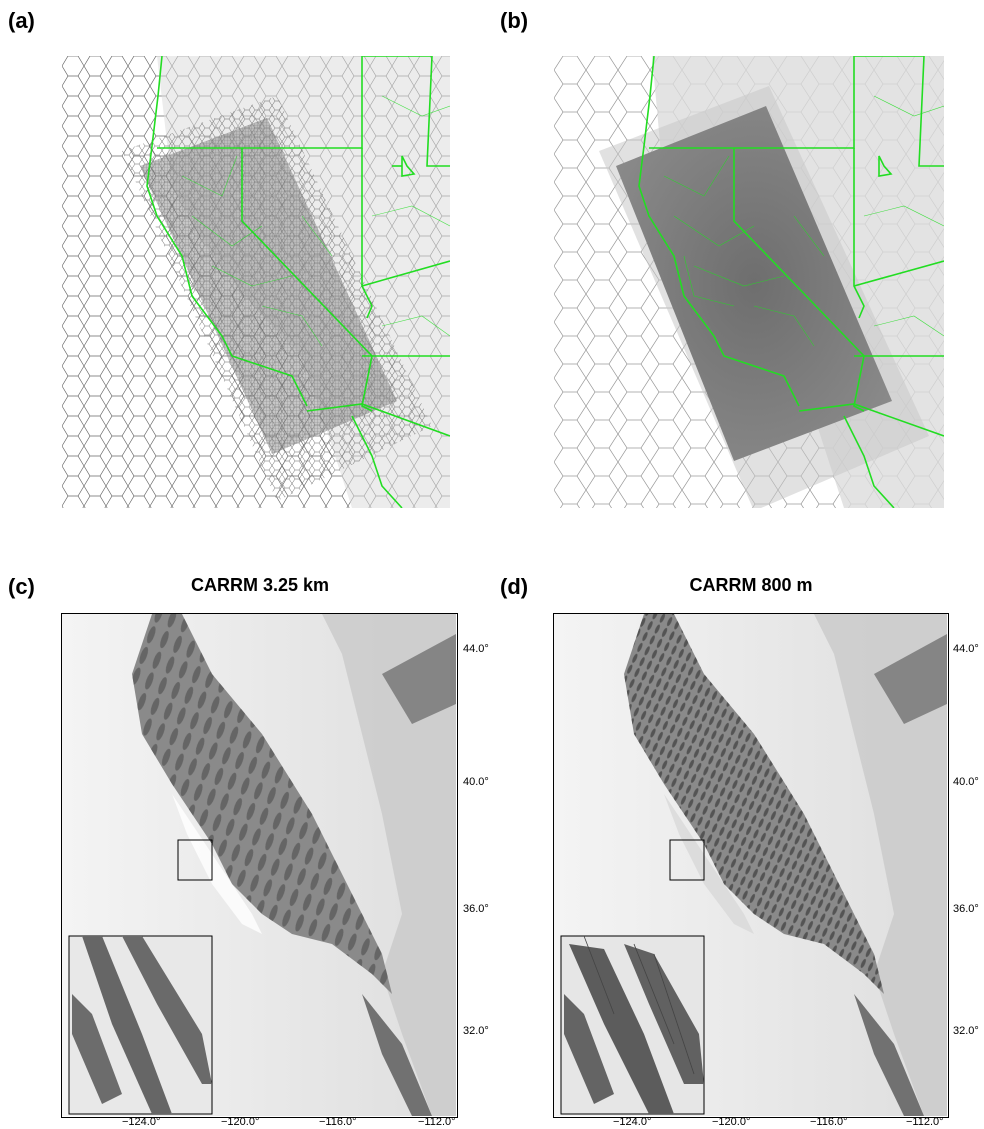 The width and height of the screenshot is (984, 1129). Describe the element at coordinates (338, 1122) in the screenshot. I see `panel-c-lon-tick-3: −116.0°` at that location.